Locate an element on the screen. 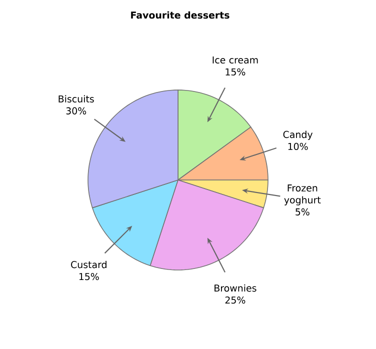 The height and width of the screenshot is (349, 376). data-label: 25% is located at coordinates (235, 300).